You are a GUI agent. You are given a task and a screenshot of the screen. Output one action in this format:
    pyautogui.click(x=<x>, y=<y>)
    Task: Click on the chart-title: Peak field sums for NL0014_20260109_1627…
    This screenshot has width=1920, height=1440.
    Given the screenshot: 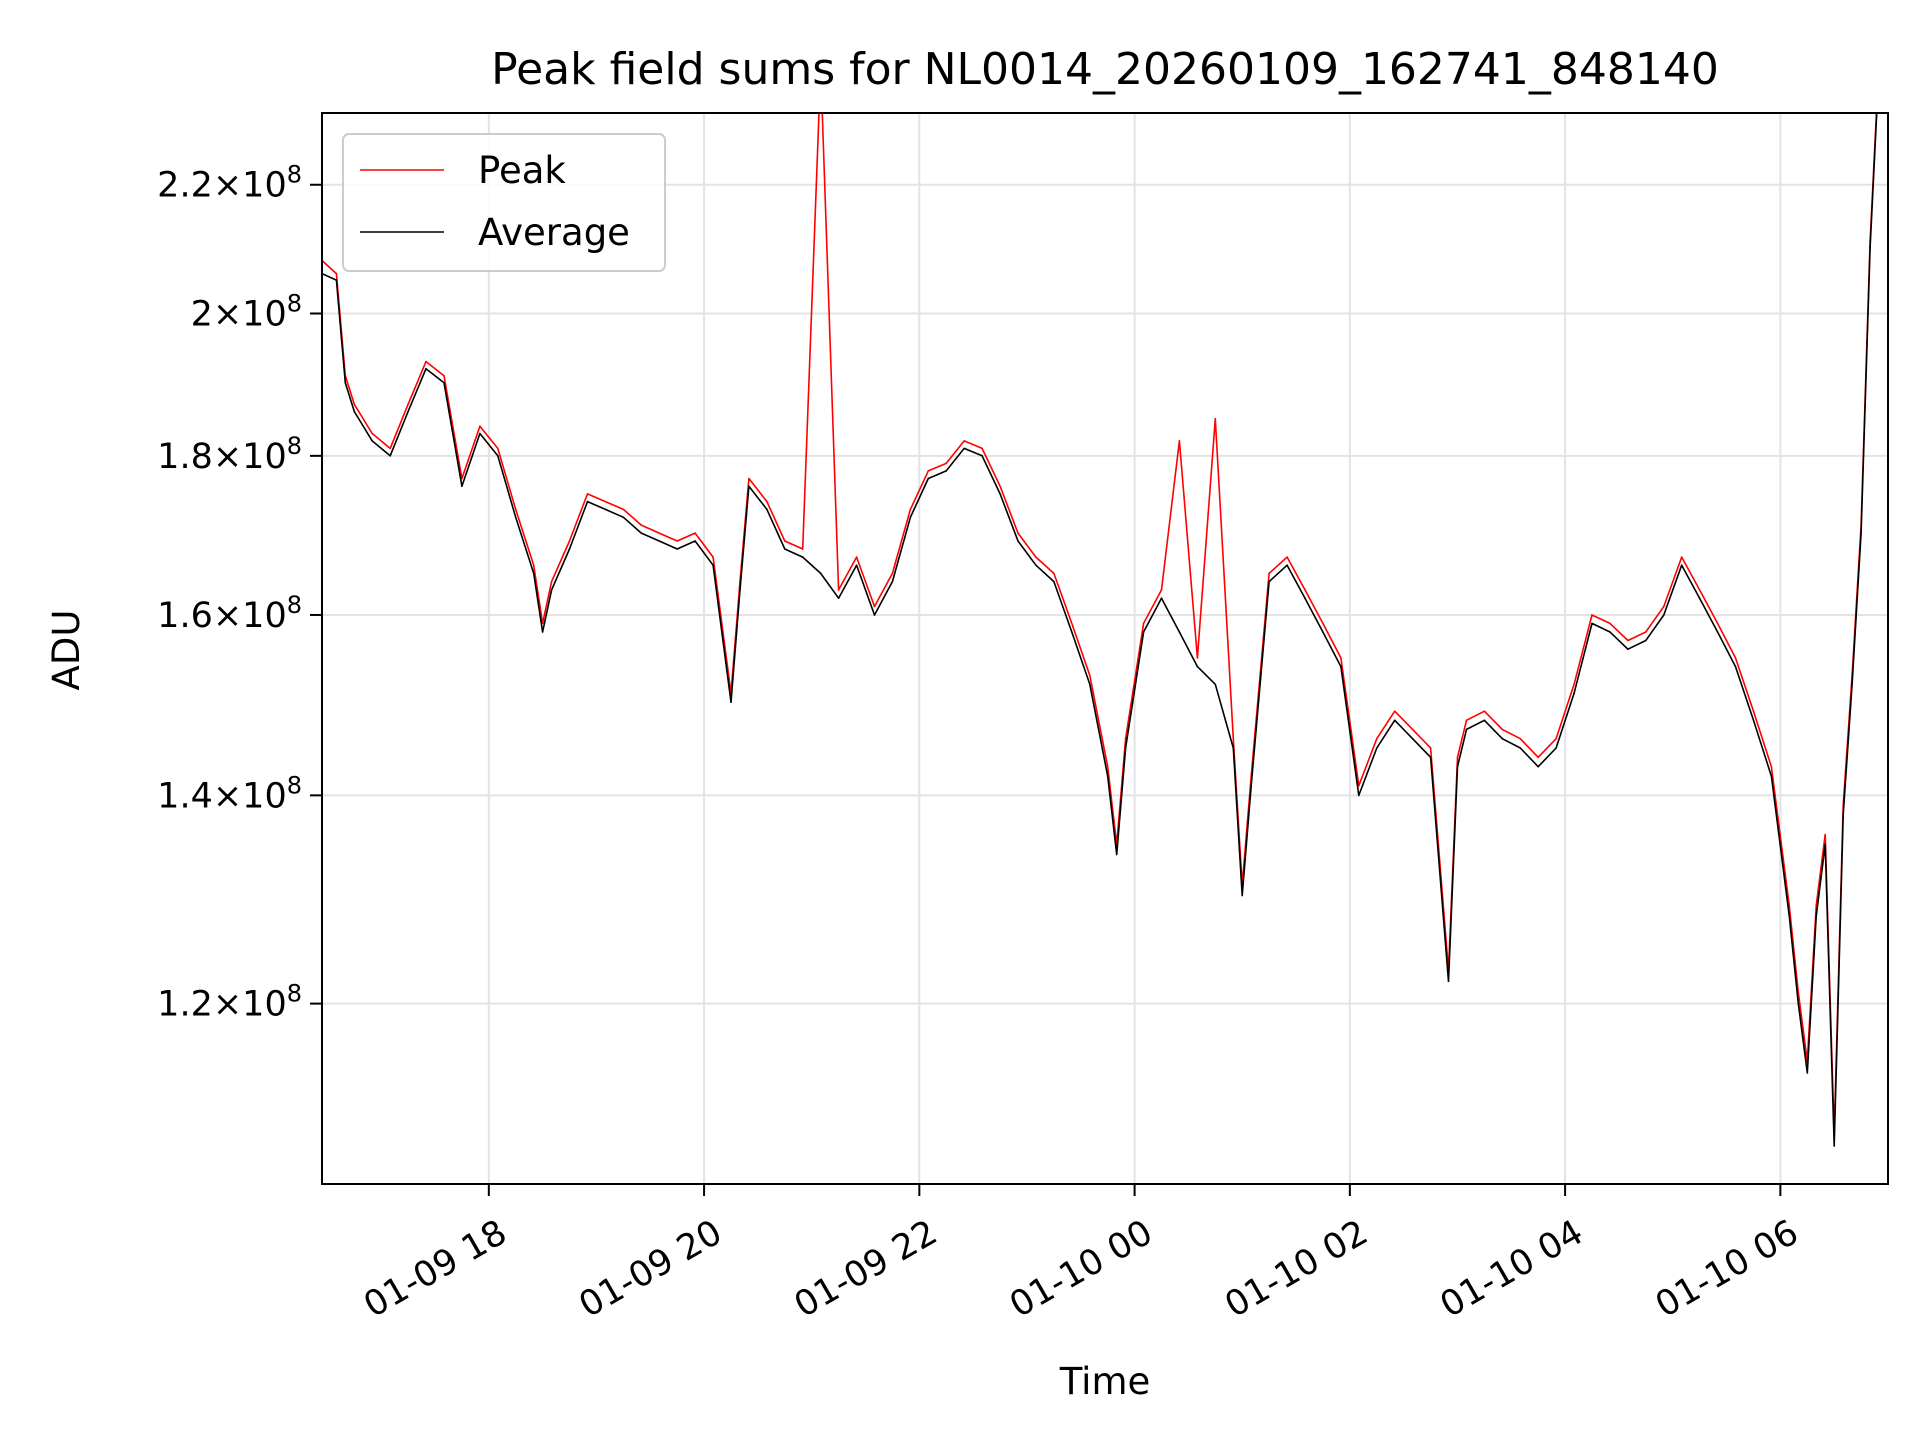 What is the action you would take?
    pyautogui.click(x=1105, y=69)
    